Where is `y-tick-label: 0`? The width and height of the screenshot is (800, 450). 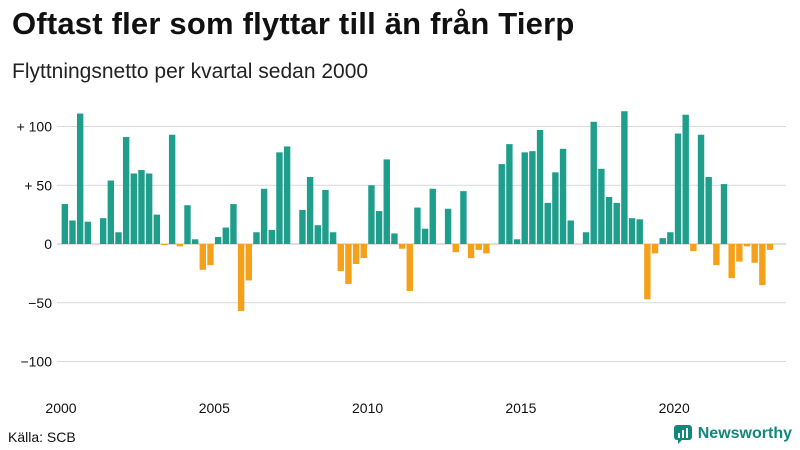
y-tick-label: 0 is located at coordinates (48, 244).